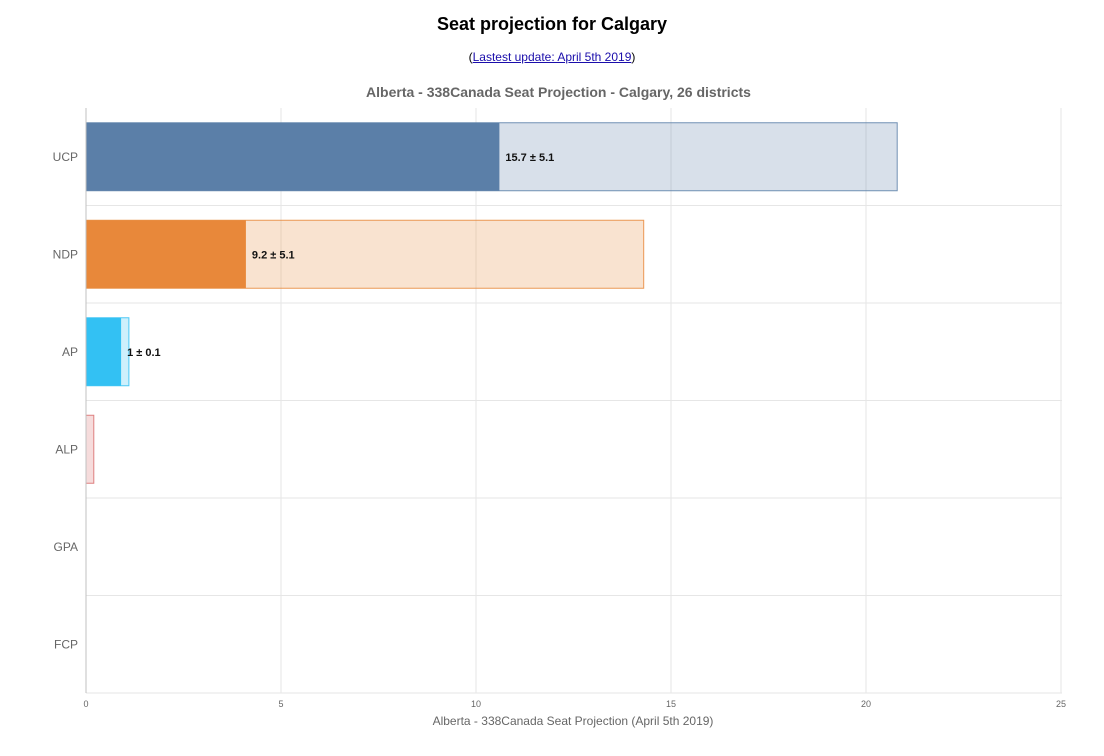 The image size is (1104, 756). I want to click on category-label-ucp: UCP, so click(65, 157).